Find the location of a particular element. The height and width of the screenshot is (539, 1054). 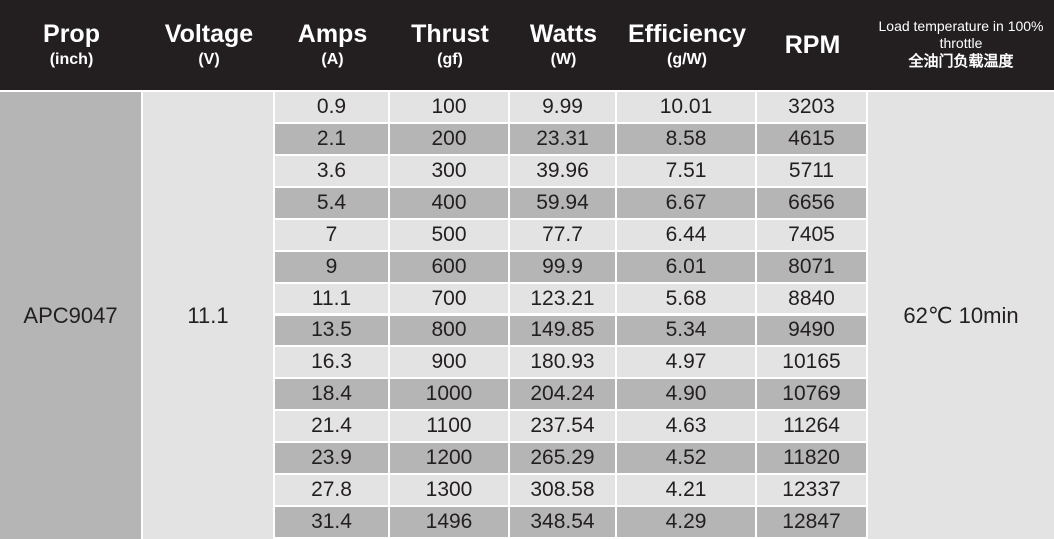

header-title: RPM is located at coordinates (812, 45).